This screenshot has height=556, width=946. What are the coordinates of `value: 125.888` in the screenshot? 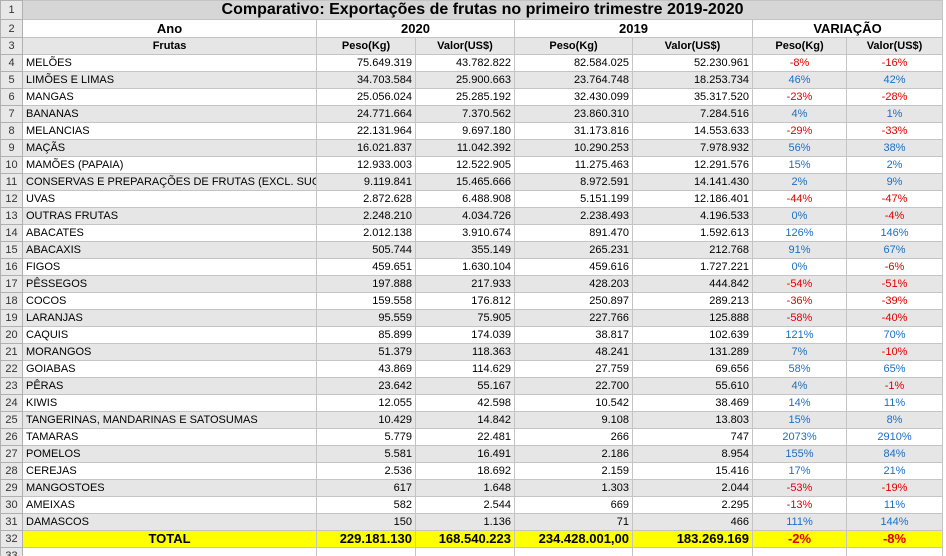 It's located at (692, 318).